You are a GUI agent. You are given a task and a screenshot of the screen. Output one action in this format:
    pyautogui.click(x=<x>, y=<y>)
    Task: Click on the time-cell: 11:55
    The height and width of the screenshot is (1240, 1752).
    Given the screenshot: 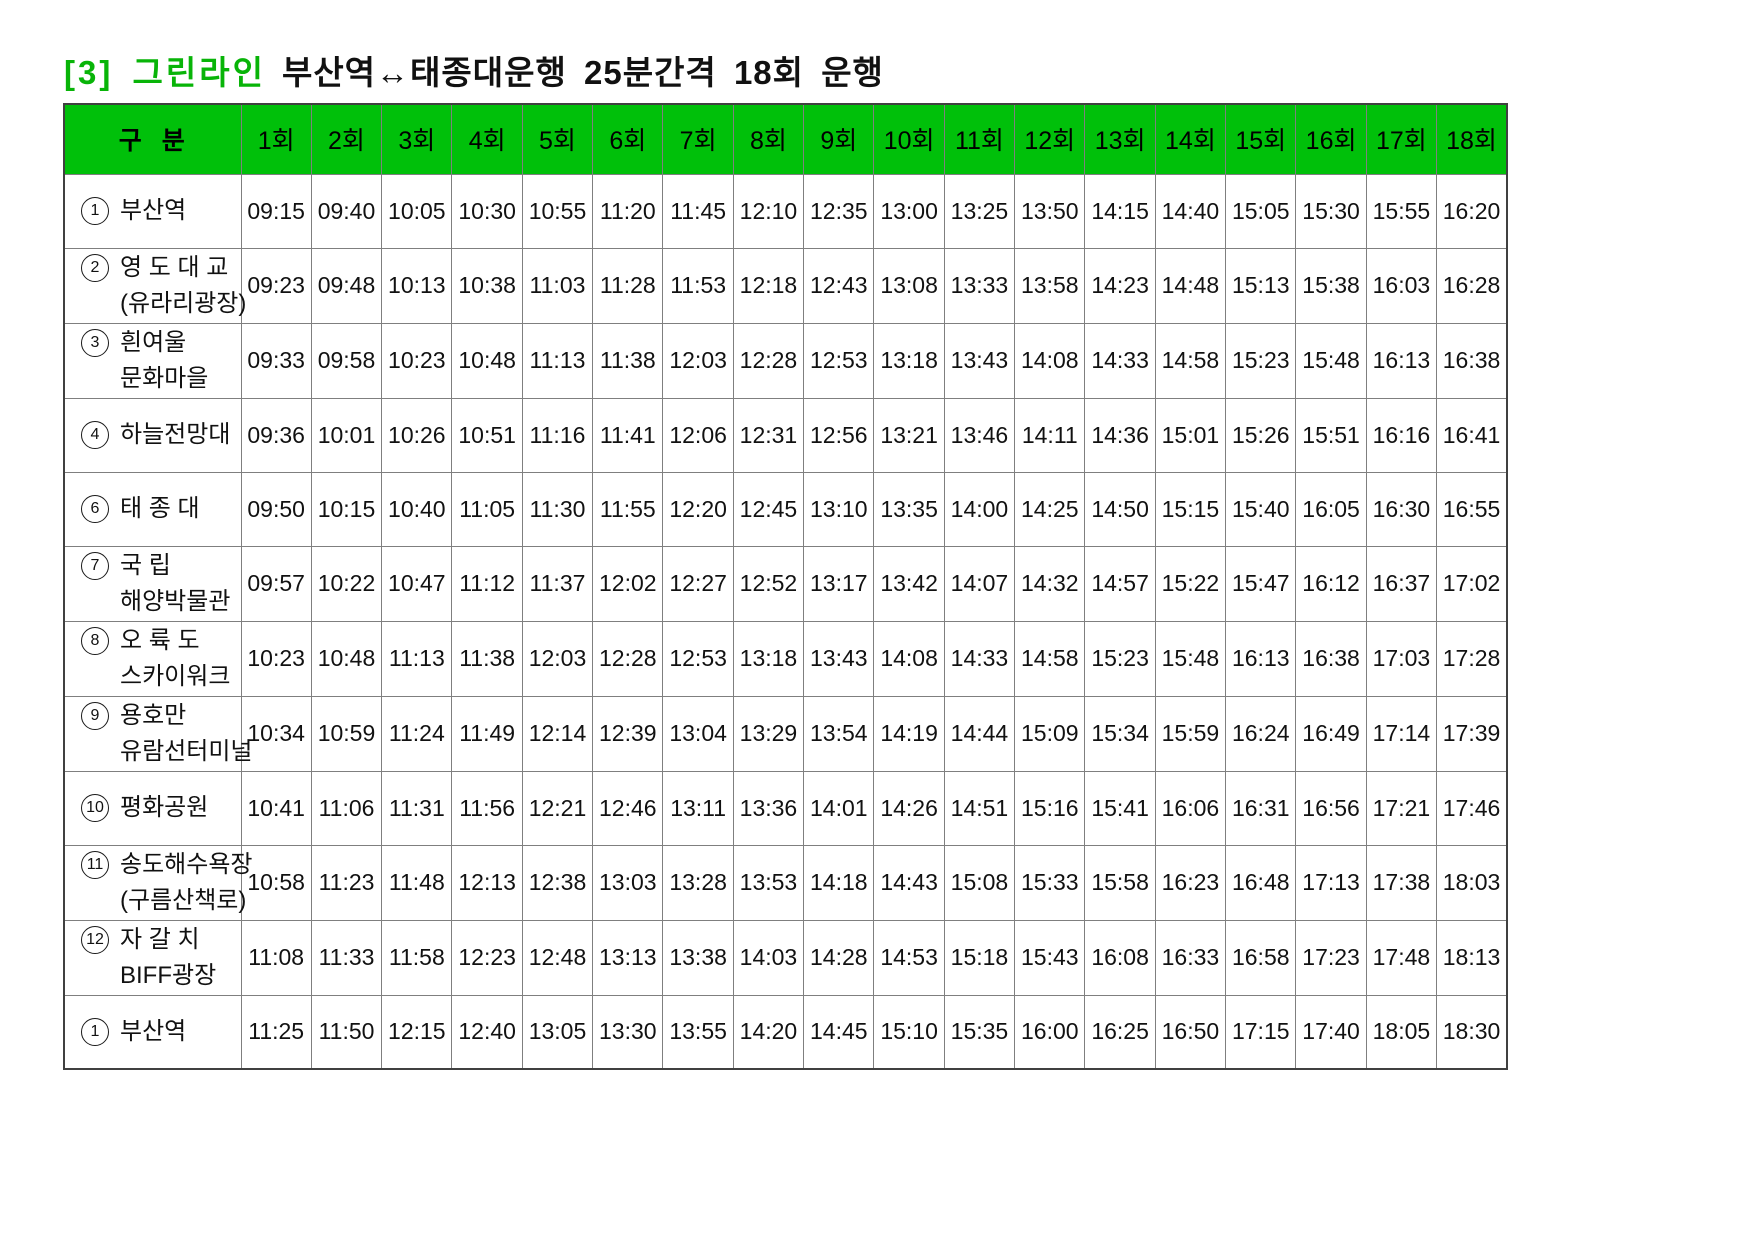 What is the action you would take?
    pyautogui.click(x=628, y=509)
    